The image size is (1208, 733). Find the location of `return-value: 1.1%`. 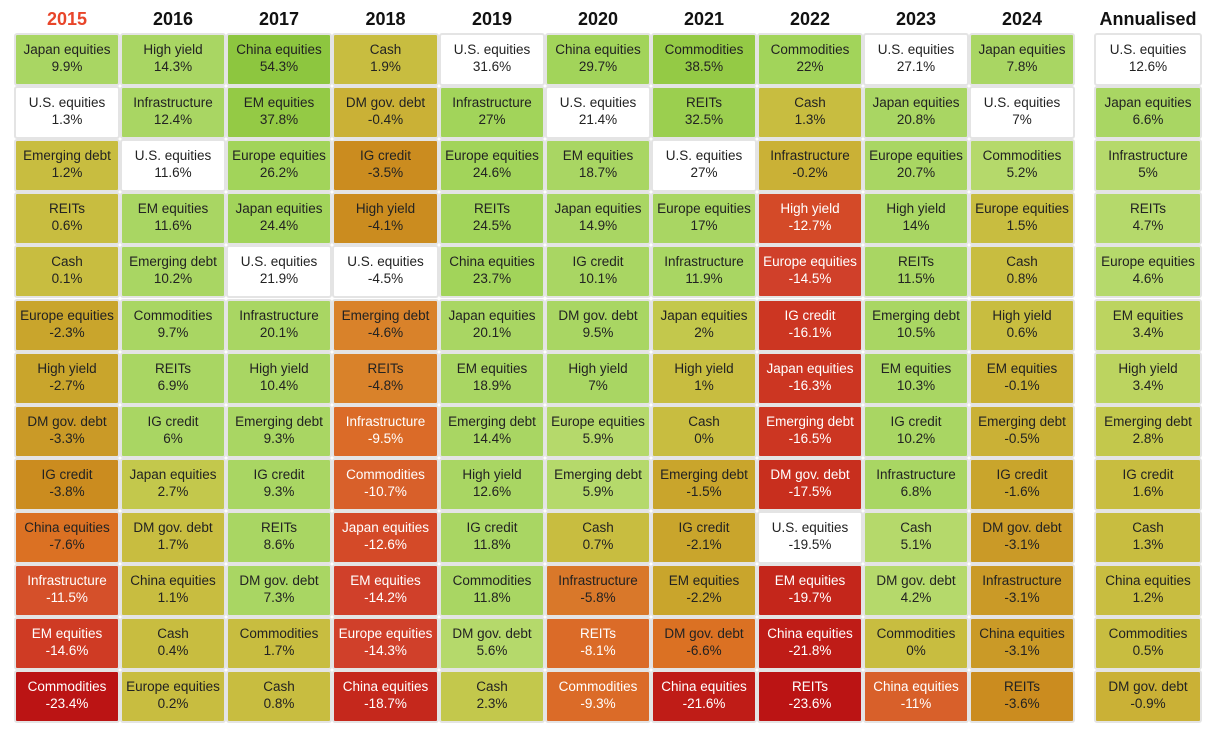

return-value: 1.1% is located at coordinates (173, 597).